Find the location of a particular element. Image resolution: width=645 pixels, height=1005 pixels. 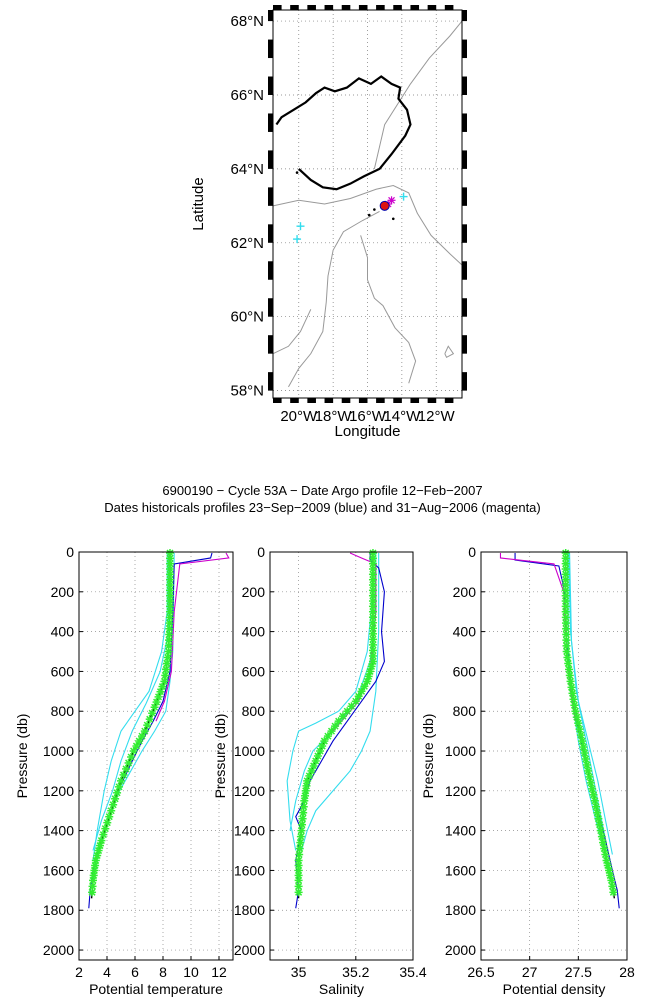

map-background is located at coordinates (367, 204).